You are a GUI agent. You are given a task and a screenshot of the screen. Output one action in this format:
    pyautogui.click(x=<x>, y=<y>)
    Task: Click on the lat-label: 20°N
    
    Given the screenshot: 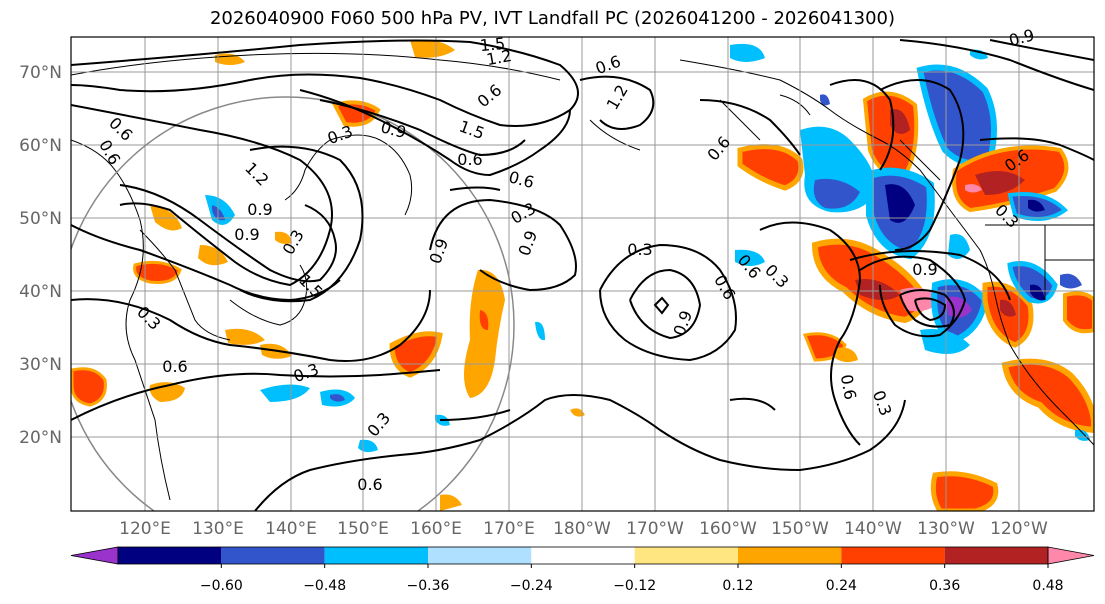 What is the action you would take?
    pyautogui.click(x=40, y=438)
    